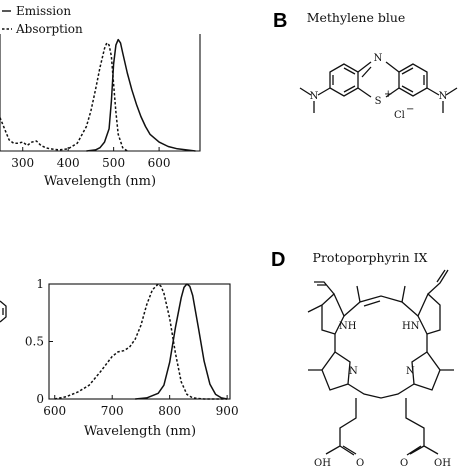 This screenshot has width=474, height=474. I want to click on mb-right-amine-bonds, so click(442, 100).